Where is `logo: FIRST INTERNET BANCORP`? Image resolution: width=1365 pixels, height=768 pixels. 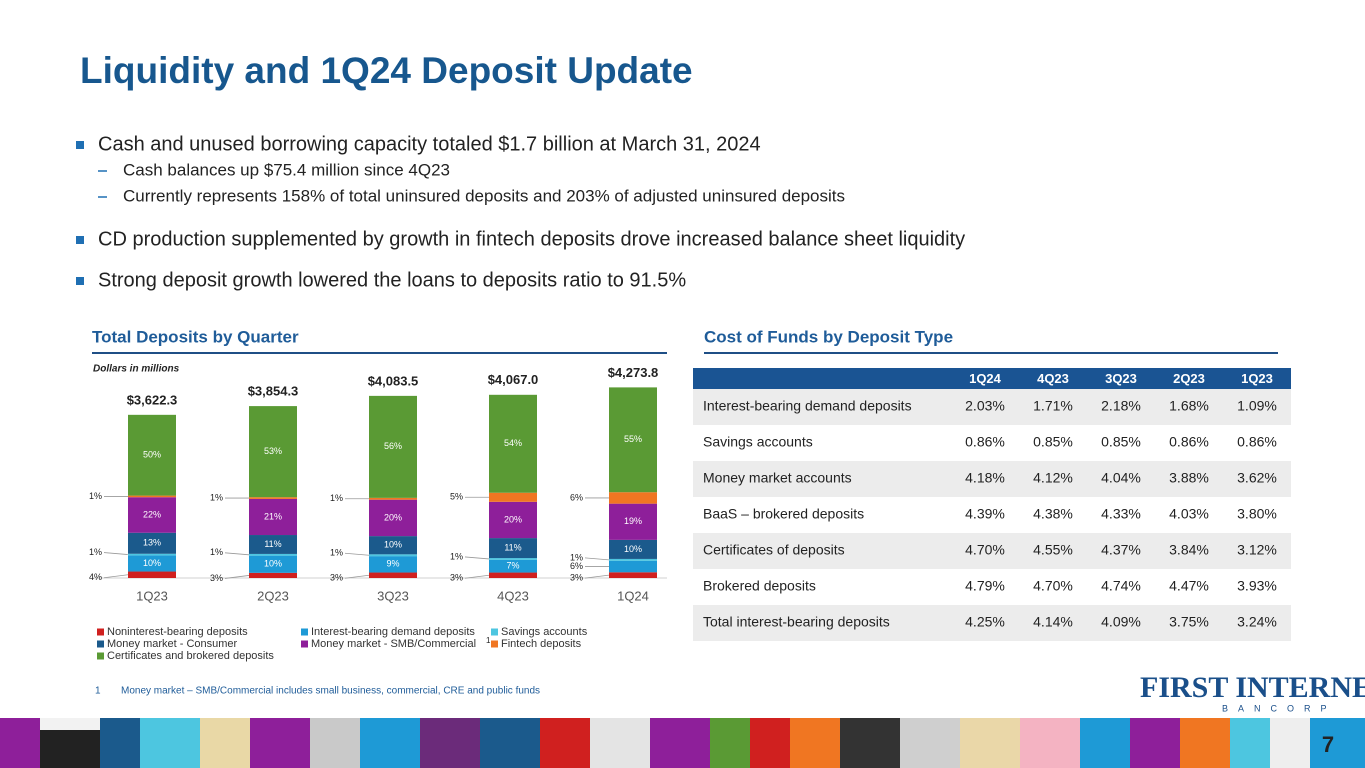 logo: FIRST INTERNET BANCORP is located at coordinates (1252, 692).